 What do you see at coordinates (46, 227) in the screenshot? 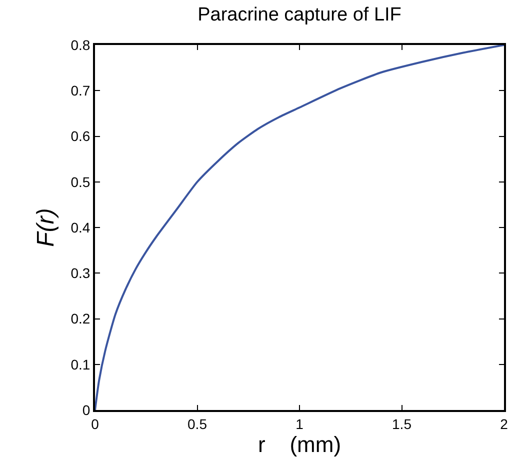
I see `y-axis-title: F(r)` at bounding box center [46, 227].